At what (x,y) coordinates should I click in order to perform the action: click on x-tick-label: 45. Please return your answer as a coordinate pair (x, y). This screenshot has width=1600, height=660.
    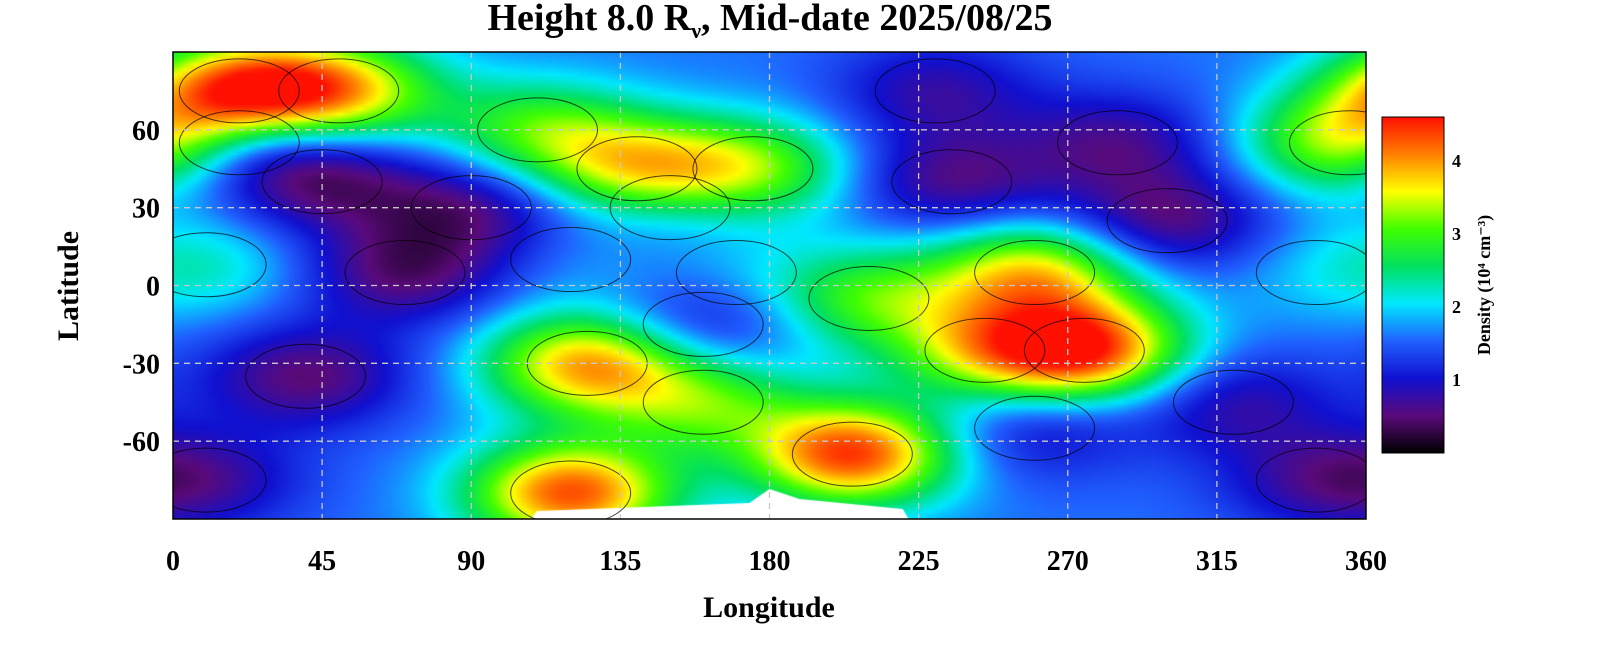
    Looking at the image, I should click on (322, 561).